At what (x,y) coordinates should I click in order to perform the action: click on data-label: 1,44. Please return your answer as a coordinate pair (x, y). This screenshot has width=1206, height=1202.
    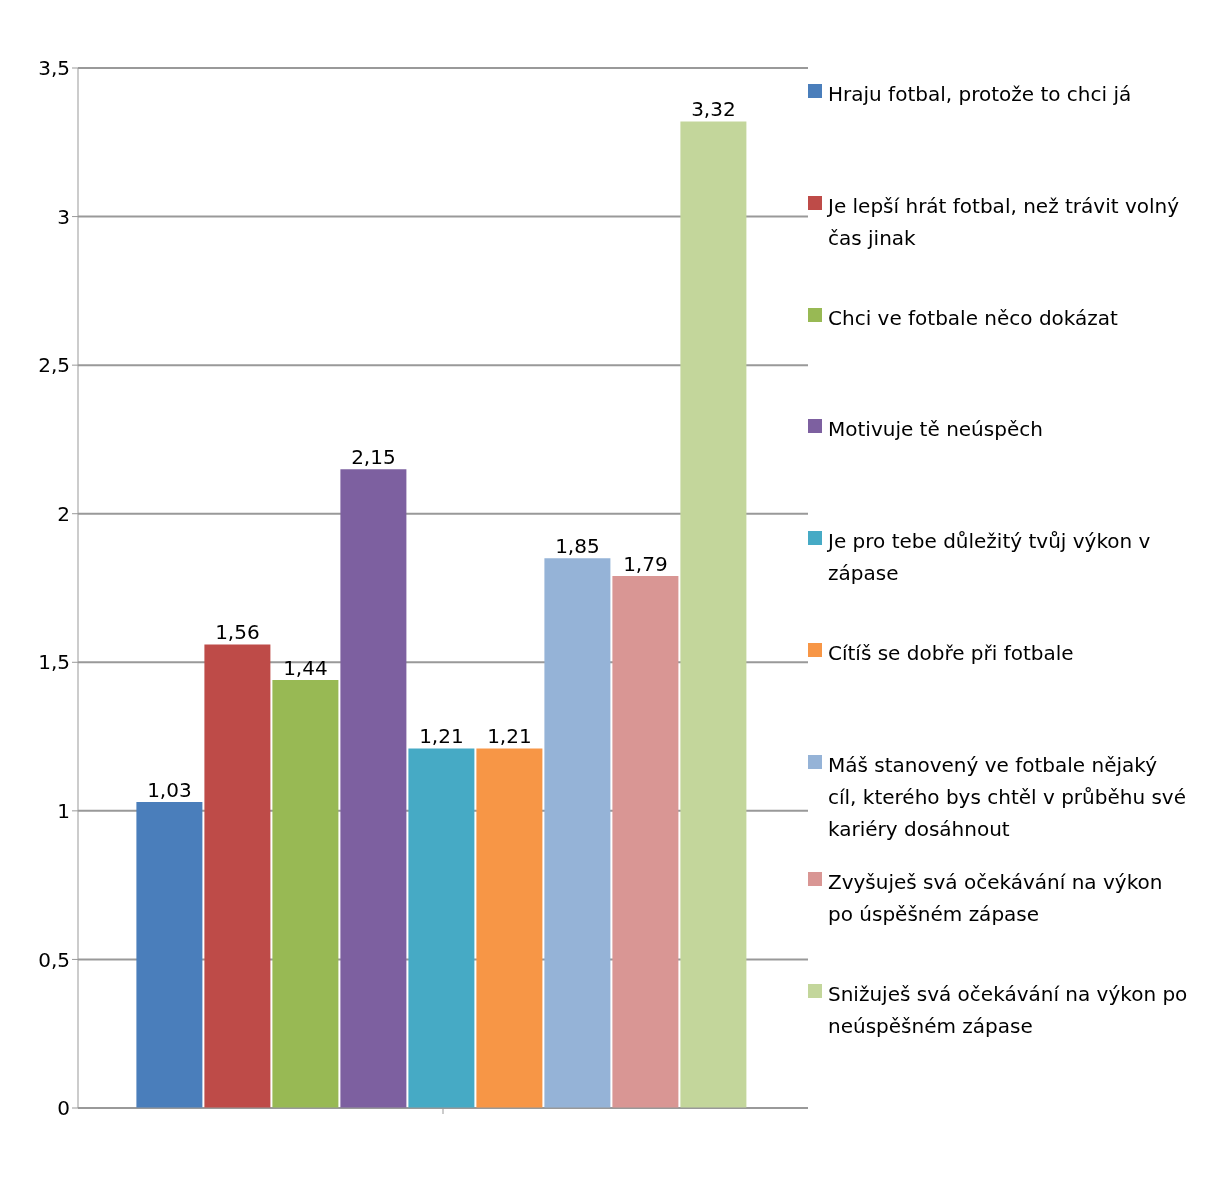
    Looking at the image, I should click on (305, 668).